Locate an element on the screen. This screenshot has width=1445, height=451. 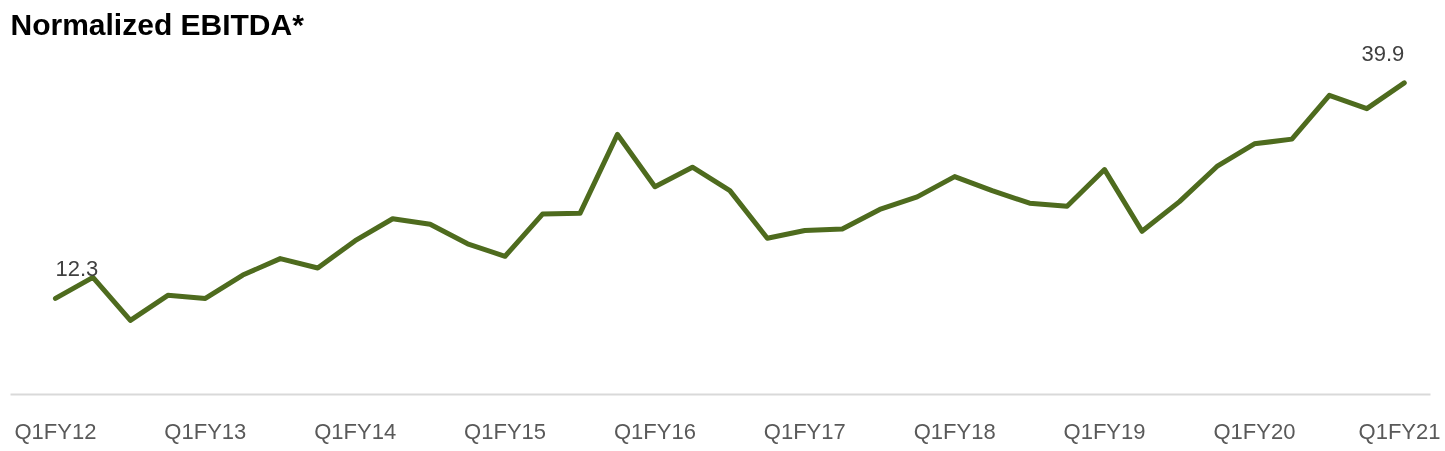
x-tick-label: Q1FY15 is located at coordinates (505, 431).